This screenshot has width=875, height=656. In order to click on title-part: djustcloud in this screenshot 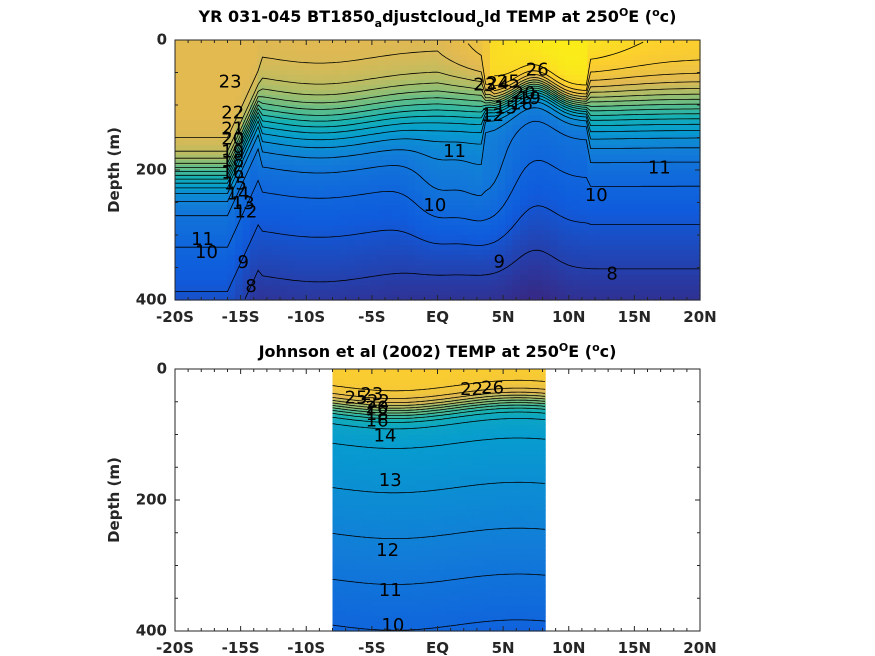, I will do `click(429, 16)`.